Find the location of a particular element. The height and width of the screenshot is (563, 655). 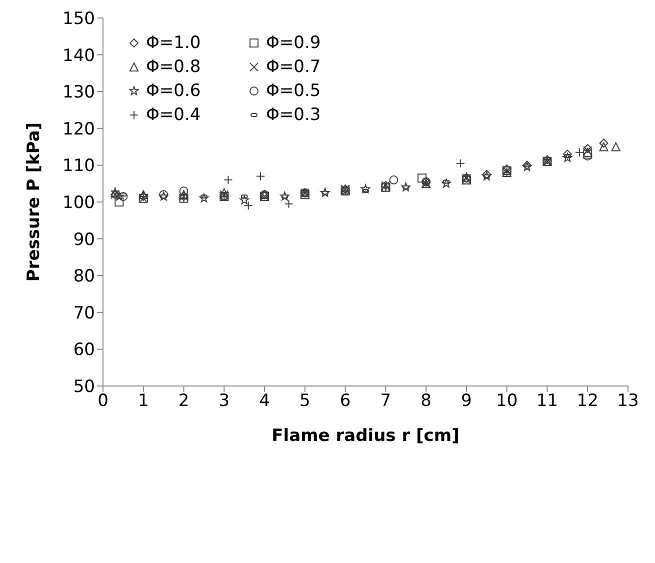

x-tick-label: 12 is located at coordinates (587, 401).